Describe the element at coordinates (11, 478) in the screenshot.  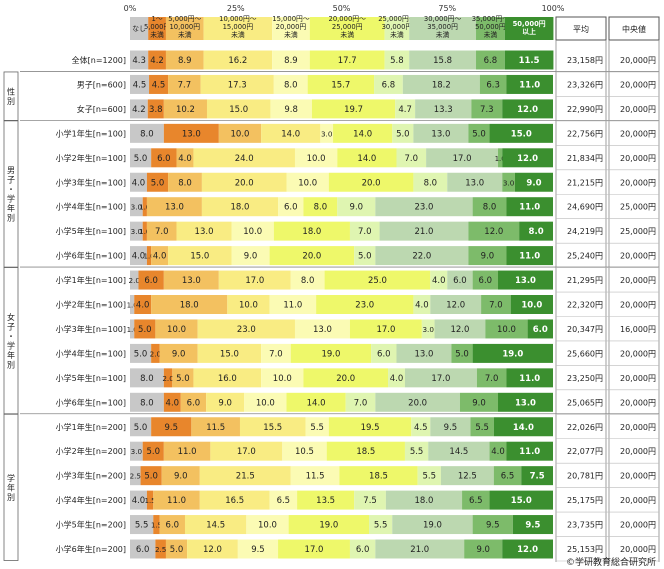
I see `group-label-char: 学` at that location.